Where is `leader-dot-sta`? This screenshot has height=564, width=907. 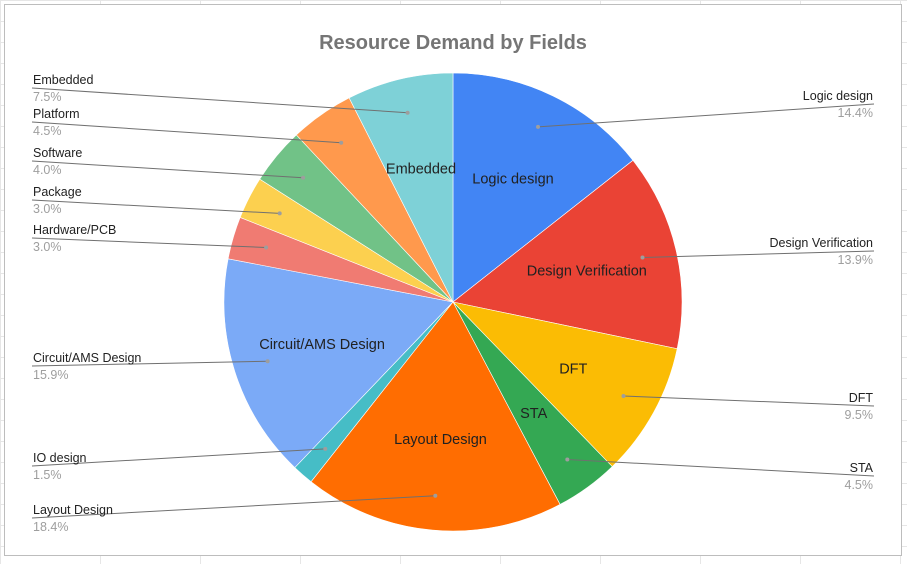 leader-dot-sta is located at coordinates (567, 459).